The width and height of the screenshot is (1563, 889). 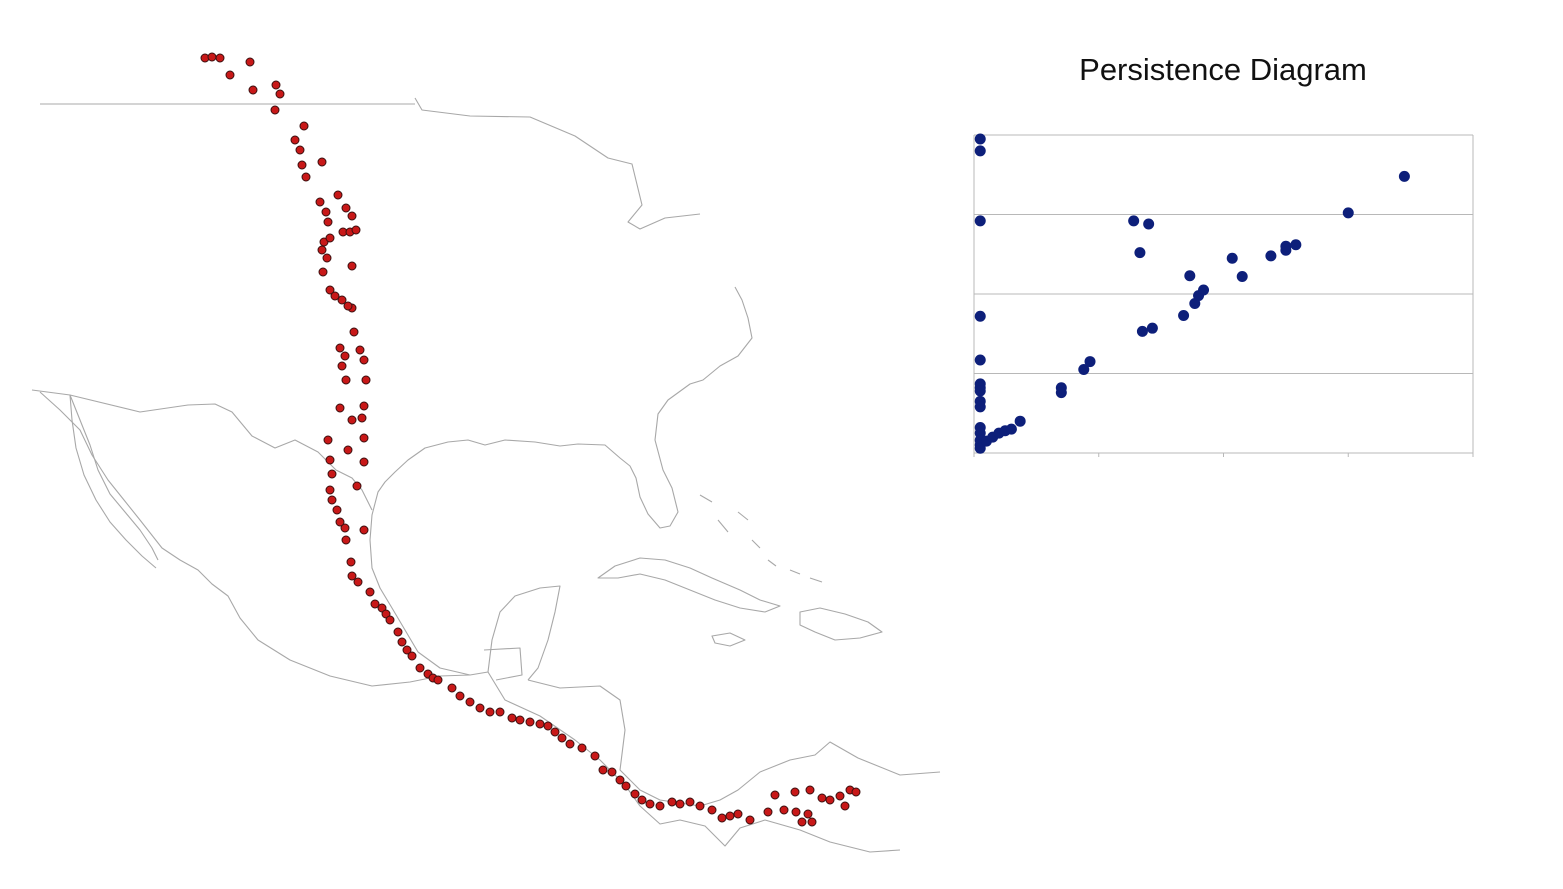 What do you see at coordinates (1192, 293) in the screenshot?
I see `chart-points` at bounding box center [1192, 293].